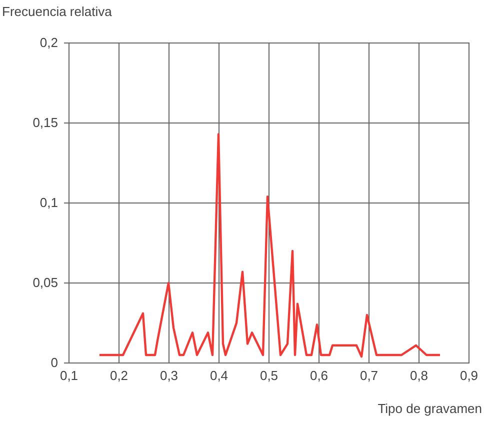  What do you see at coordinates (319, 376) in the screenshot?
I see `x-tick-label: 0,6` at bounding box center [319, 376].